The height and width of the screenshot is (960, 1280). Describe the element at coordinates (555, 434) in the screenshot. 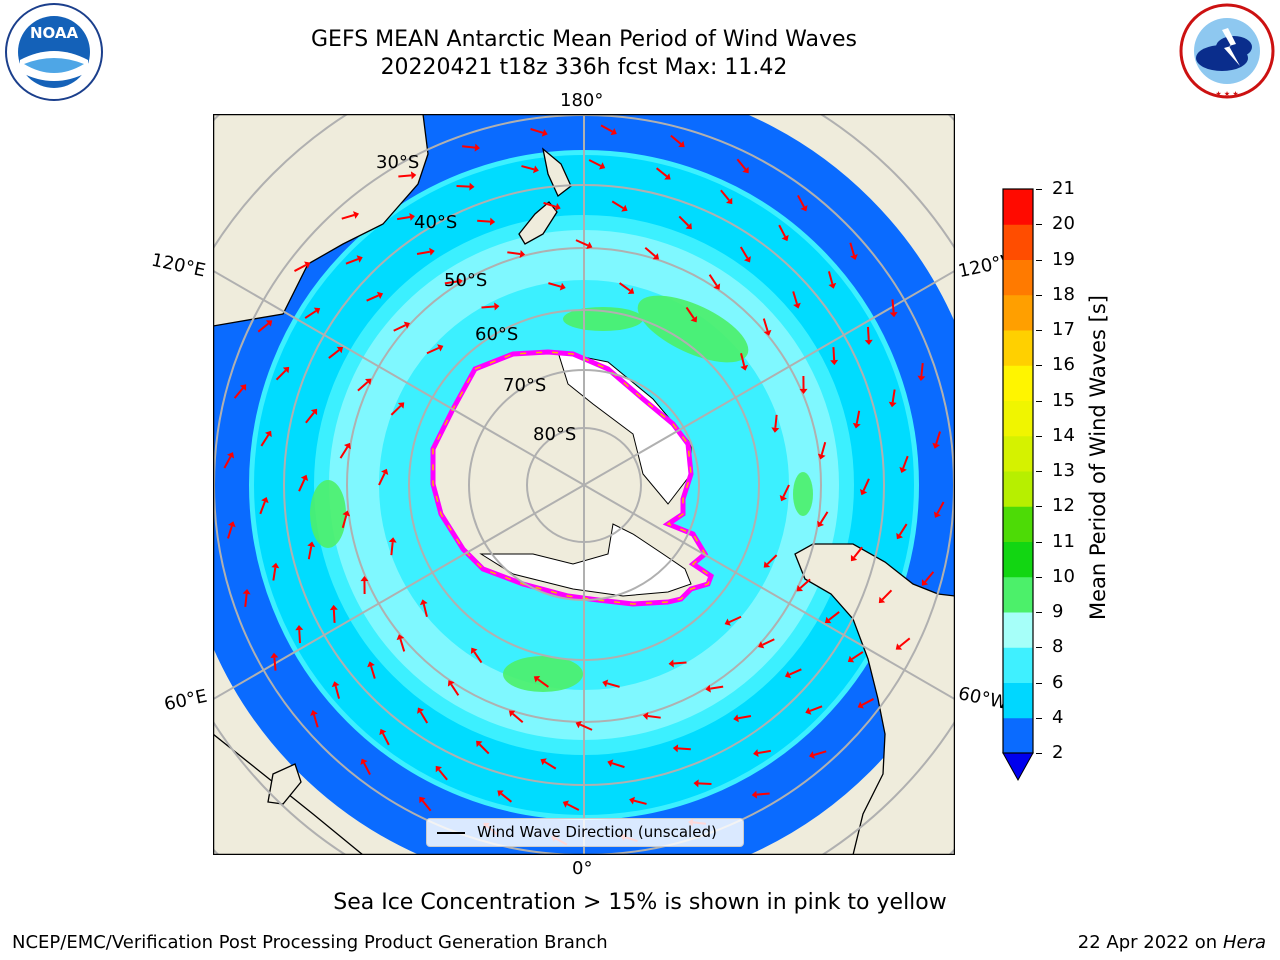

I see `lat-label-80s: 80°S` at that location.